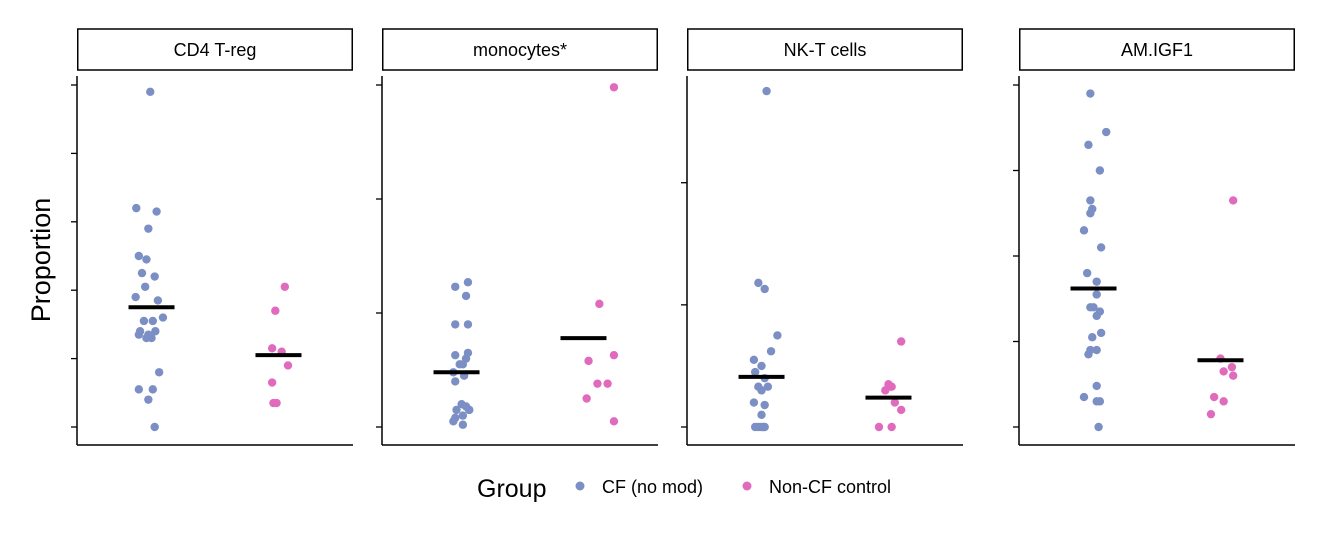 The width and height of the screenshot is (1344, 537). What do you see at coordinates (747, 486) in the screenshot?
I see `legend-swatch-non-cf` at bounding box center [747, 486].